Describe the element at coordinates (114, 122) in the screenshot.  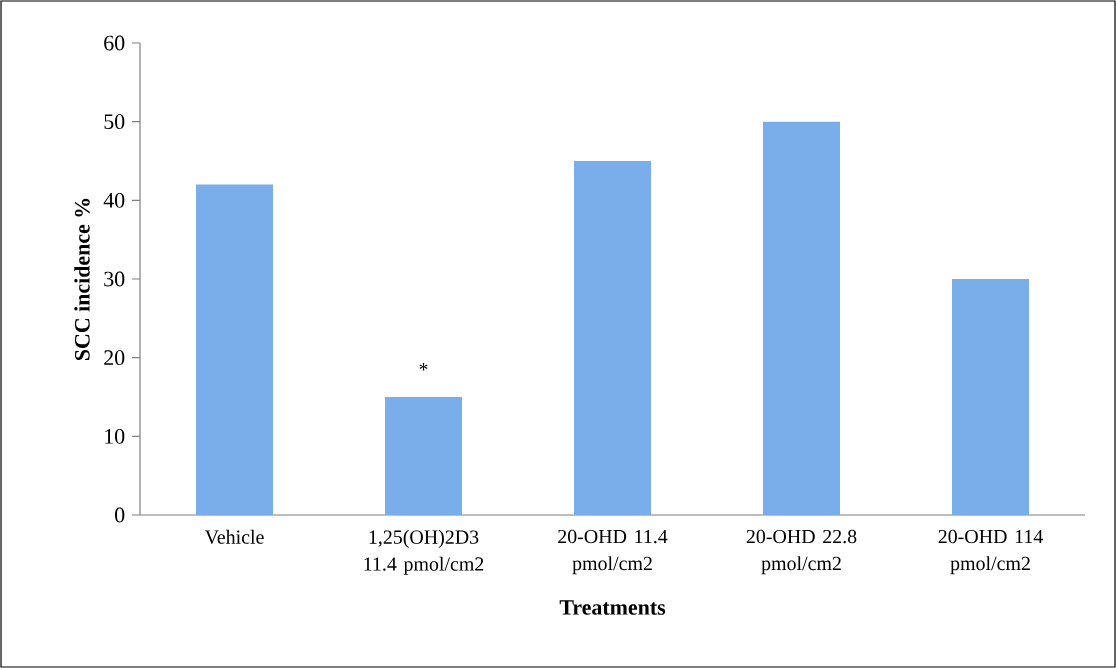
I see `y-tick-label: 50` at that location.